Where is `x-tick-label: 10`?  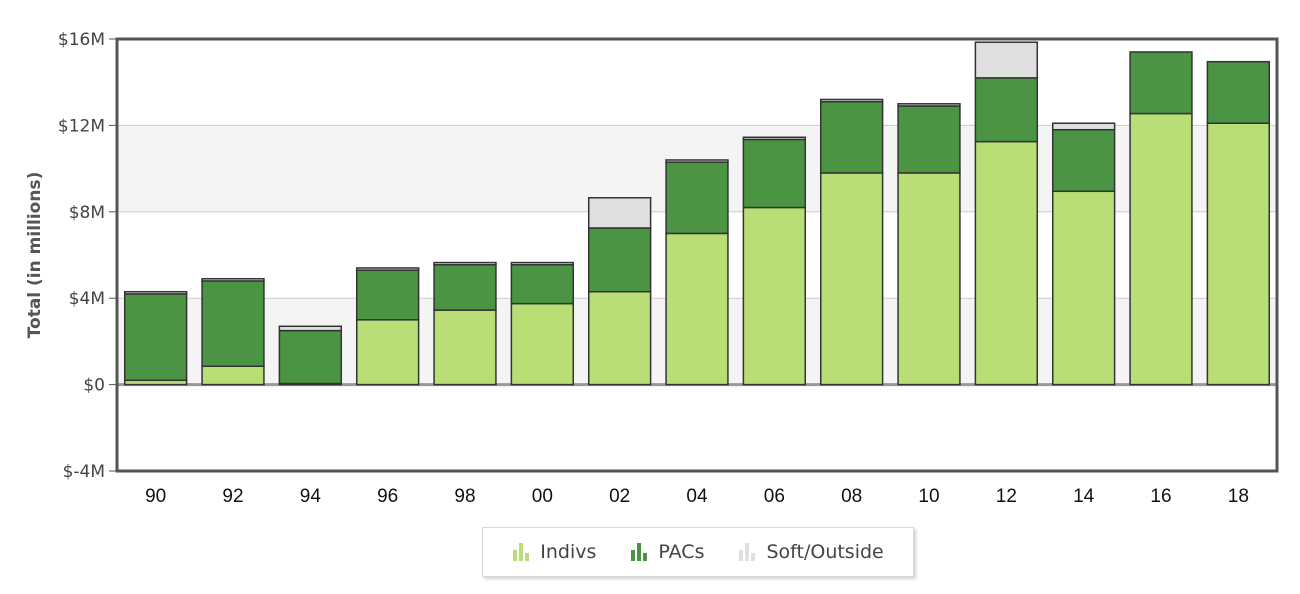 x-tick-label: 10 is located at coordinates (928, 496).